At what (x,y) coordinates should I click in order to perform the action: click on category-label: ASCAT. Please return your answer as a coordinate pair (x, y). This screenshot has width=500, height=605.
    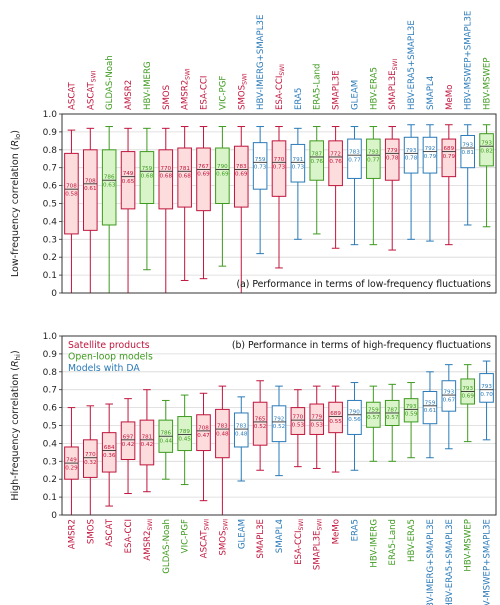
    Looking at the image, I should click on (72, 95).